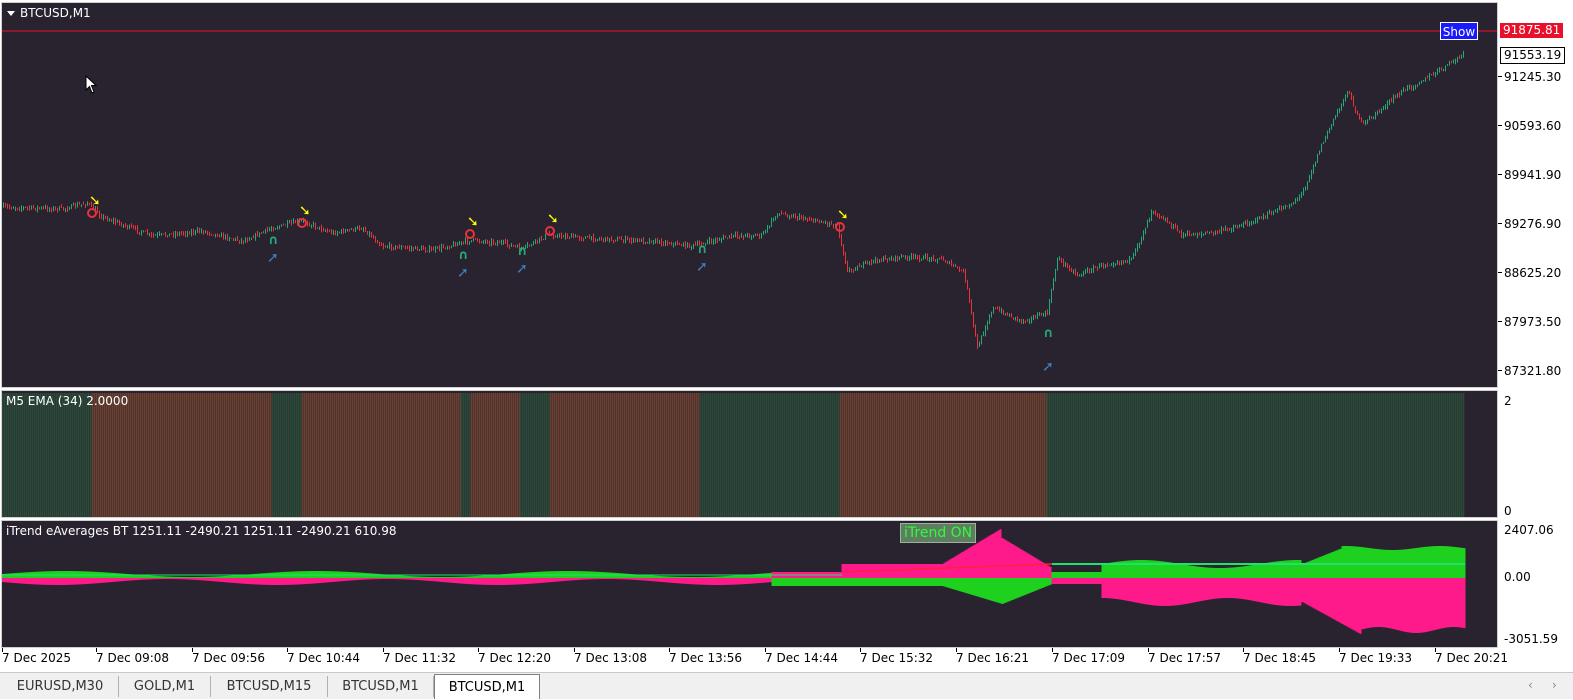 The width and height of the screenshot is (1573, 700). Describe the element at coordinates (1376, 658) in the screenshot. I see `time-axis-label: 7 Dec 19:33` at that location.